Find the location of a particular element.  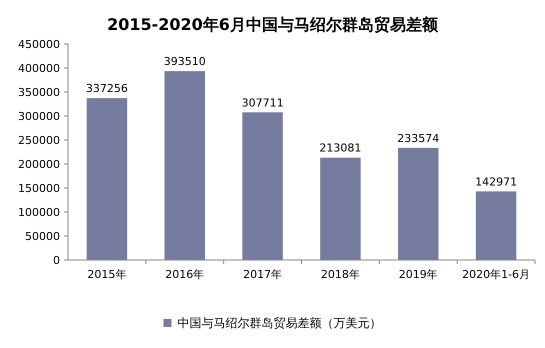

x-tick-label: 2019年 is located at coordinates (418, 274).